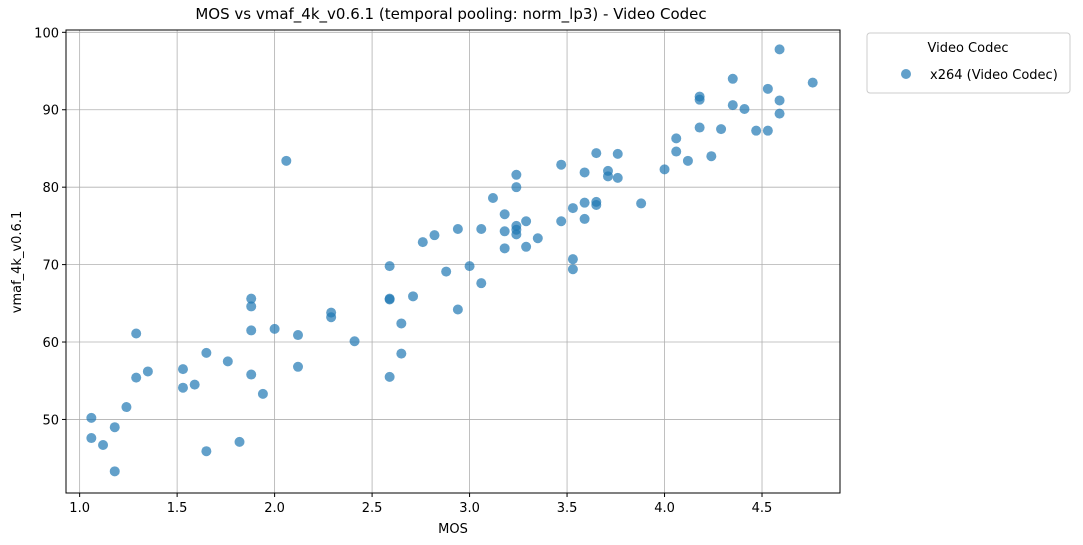 This screenshot has width=1083, height=545. What do you see at coordinates (372, 508) in the screenshot?
I see `x-tick-label: 2.5` at bounding box center [372, 508].